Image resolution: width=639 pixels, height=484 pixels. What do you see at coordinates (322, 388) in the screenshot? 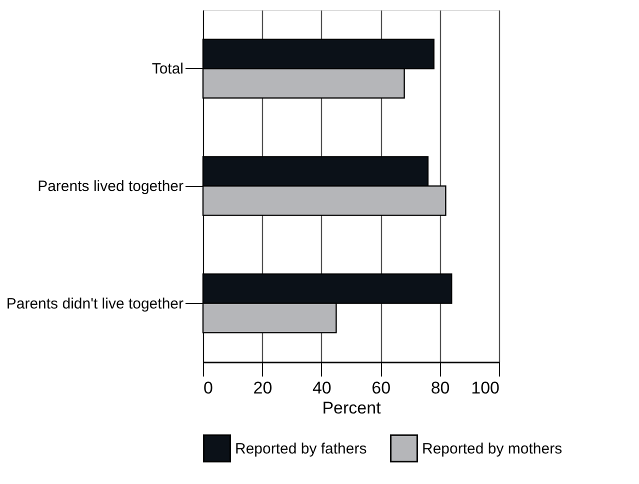
I see `x-tick-label: 40` at bounding box center [322, 388].